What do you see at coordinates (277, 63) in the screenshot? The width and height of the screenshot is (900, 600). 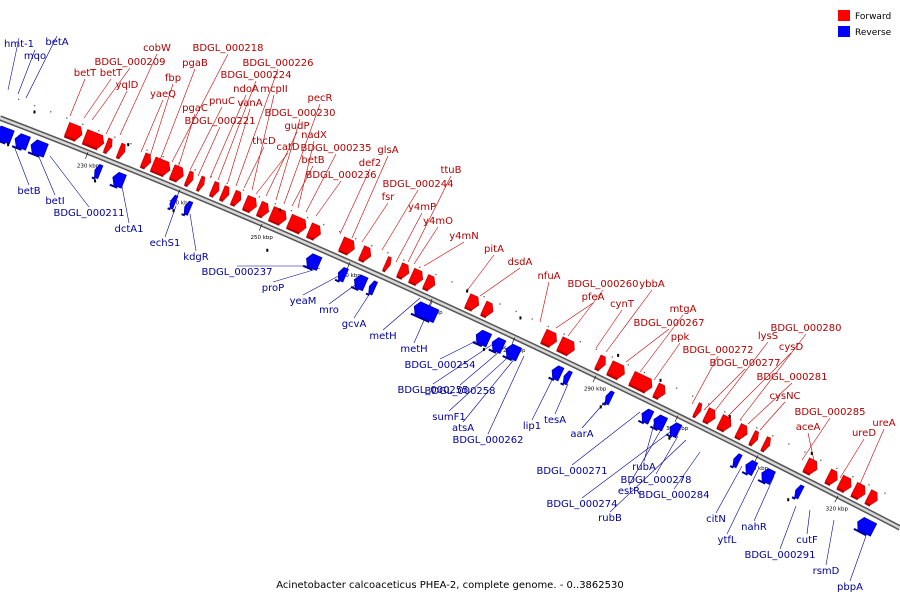 I see `gene-label-bdgl-000226: BDGL_000226` at bounding box center [277, 63].